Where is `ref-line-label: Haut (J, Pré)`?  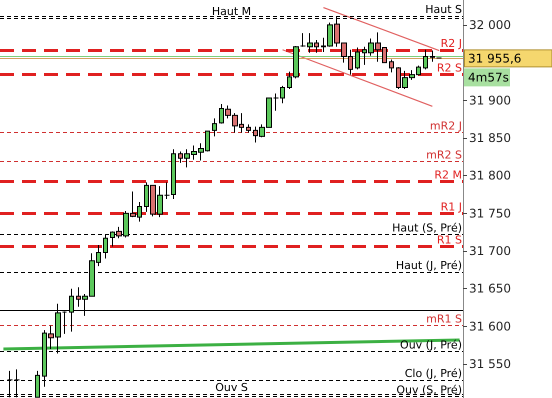 ref-line-label: Haut (J, Pré) is located at coordinates (429, 265).